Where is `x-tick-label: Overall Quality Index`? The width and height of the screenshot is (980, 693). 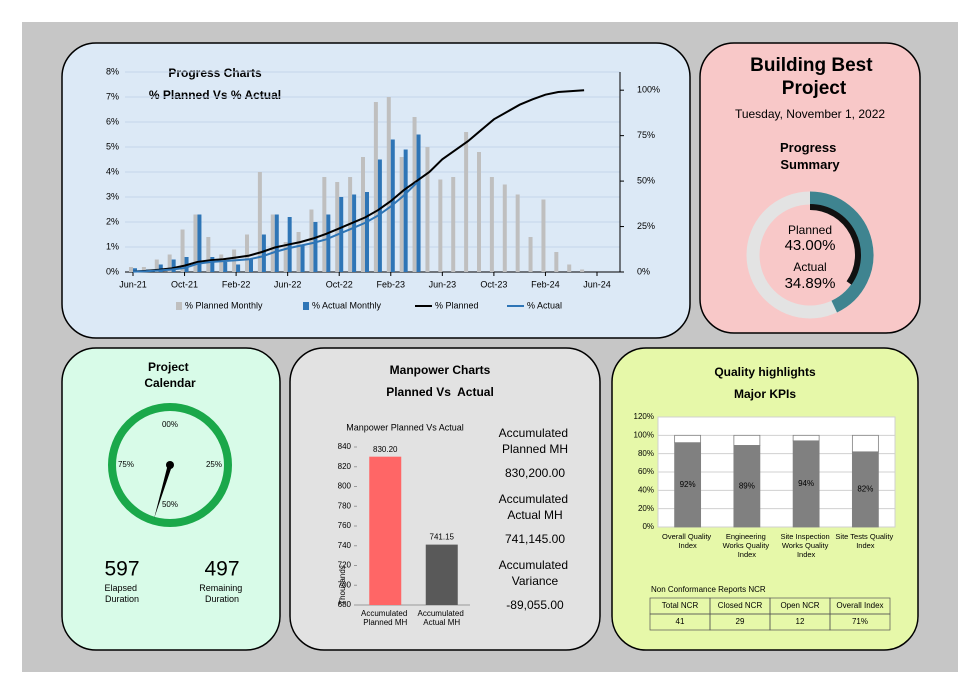
x-tick-label: Overall Quality Index is located at coordinates (687, 541).